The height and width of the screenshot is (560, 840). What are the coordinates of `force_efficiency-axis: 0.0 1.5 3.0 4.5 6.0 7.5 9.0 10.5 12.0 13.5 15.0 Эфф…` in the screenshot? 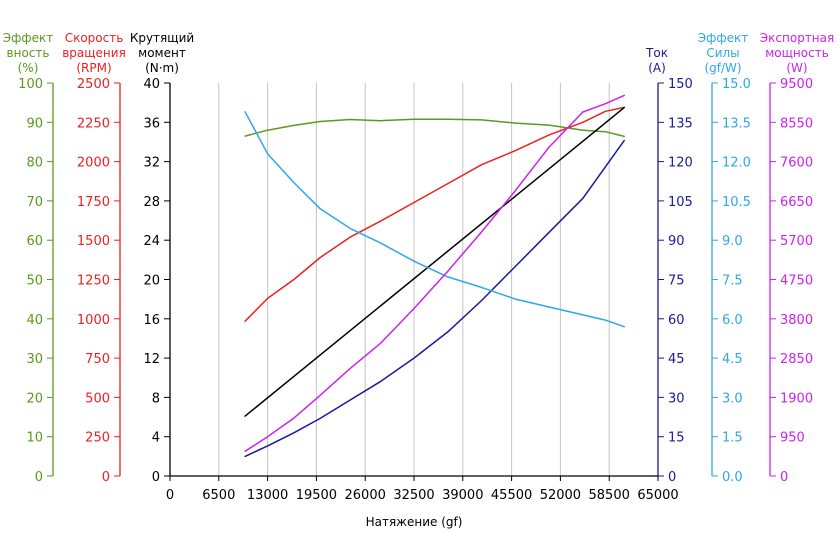 It's located at (724, 258).